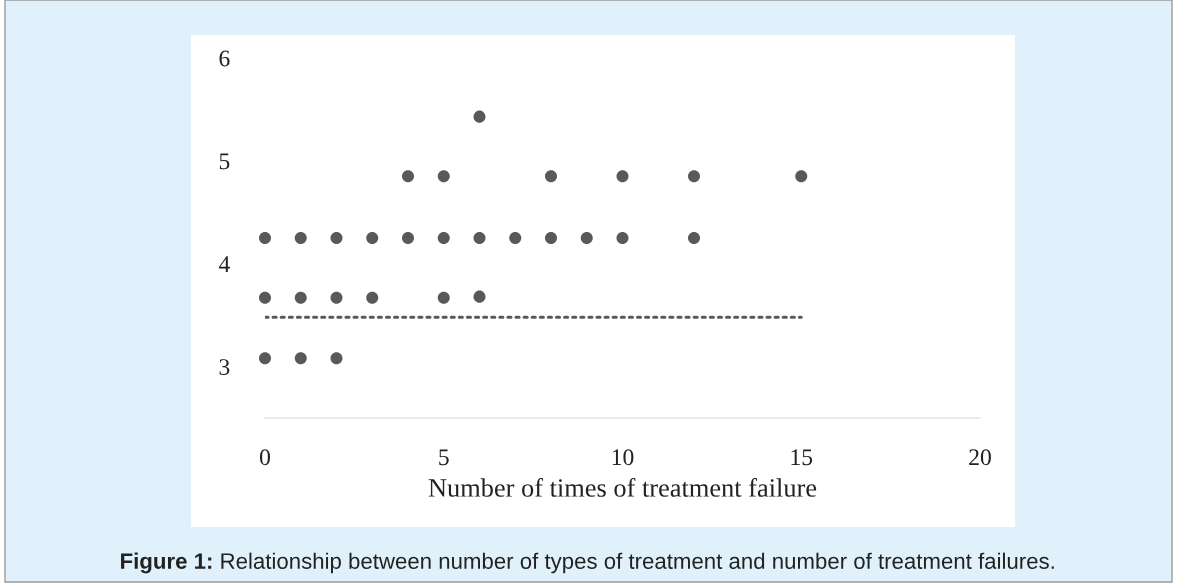  What do you see at coordinates (622, 487) in the screenshot?
I see `x-axis-title: Number of times of treatment failure` at bounding box center [622, 487].